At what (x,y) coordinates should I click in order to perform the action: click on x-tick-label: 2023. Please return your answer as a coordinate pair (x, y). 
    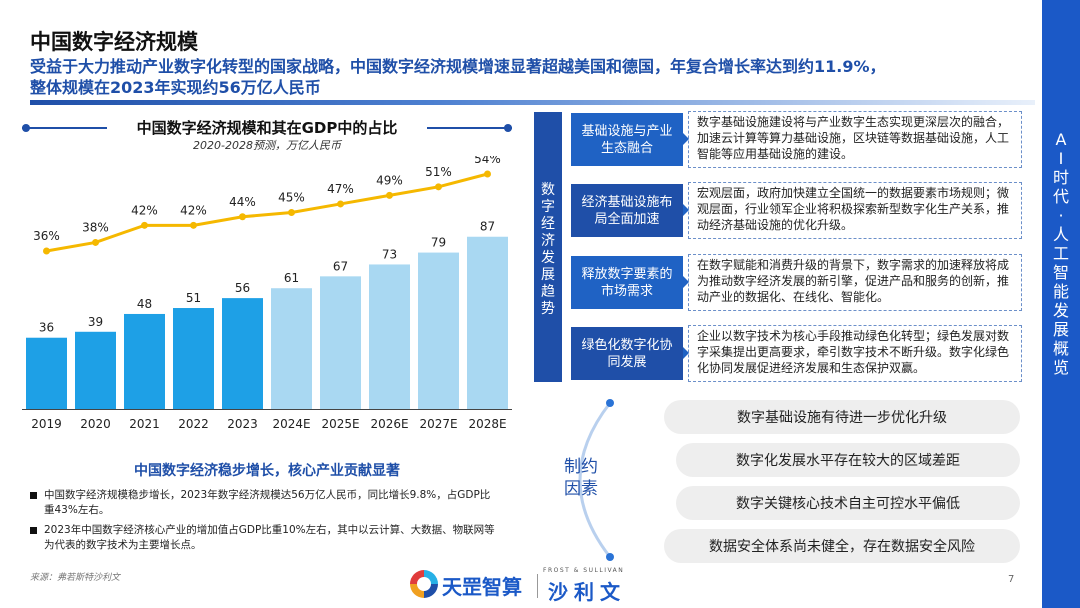
    Looking at the image, I should click on (242, 424).